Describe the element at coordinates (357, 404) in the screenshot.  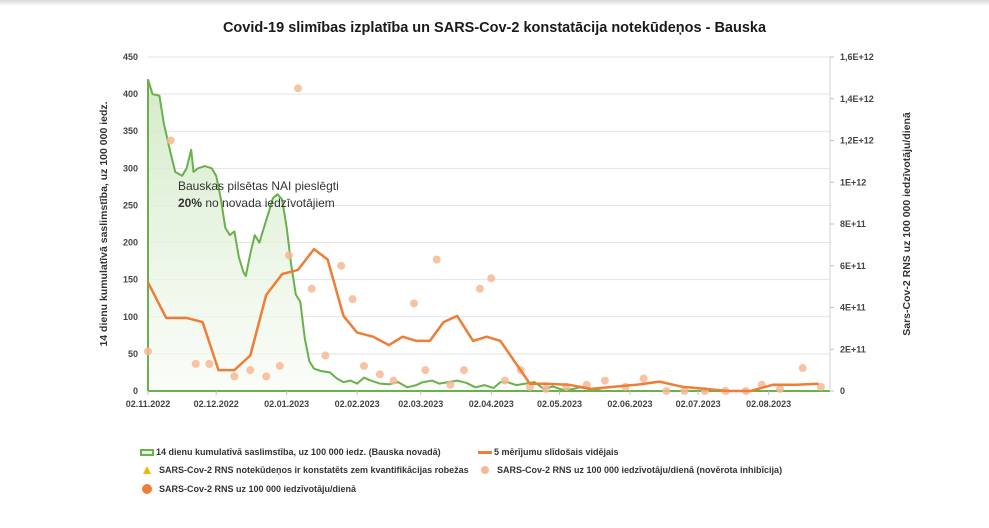
I see `x-tick-label: 02.02.2023` at that location.